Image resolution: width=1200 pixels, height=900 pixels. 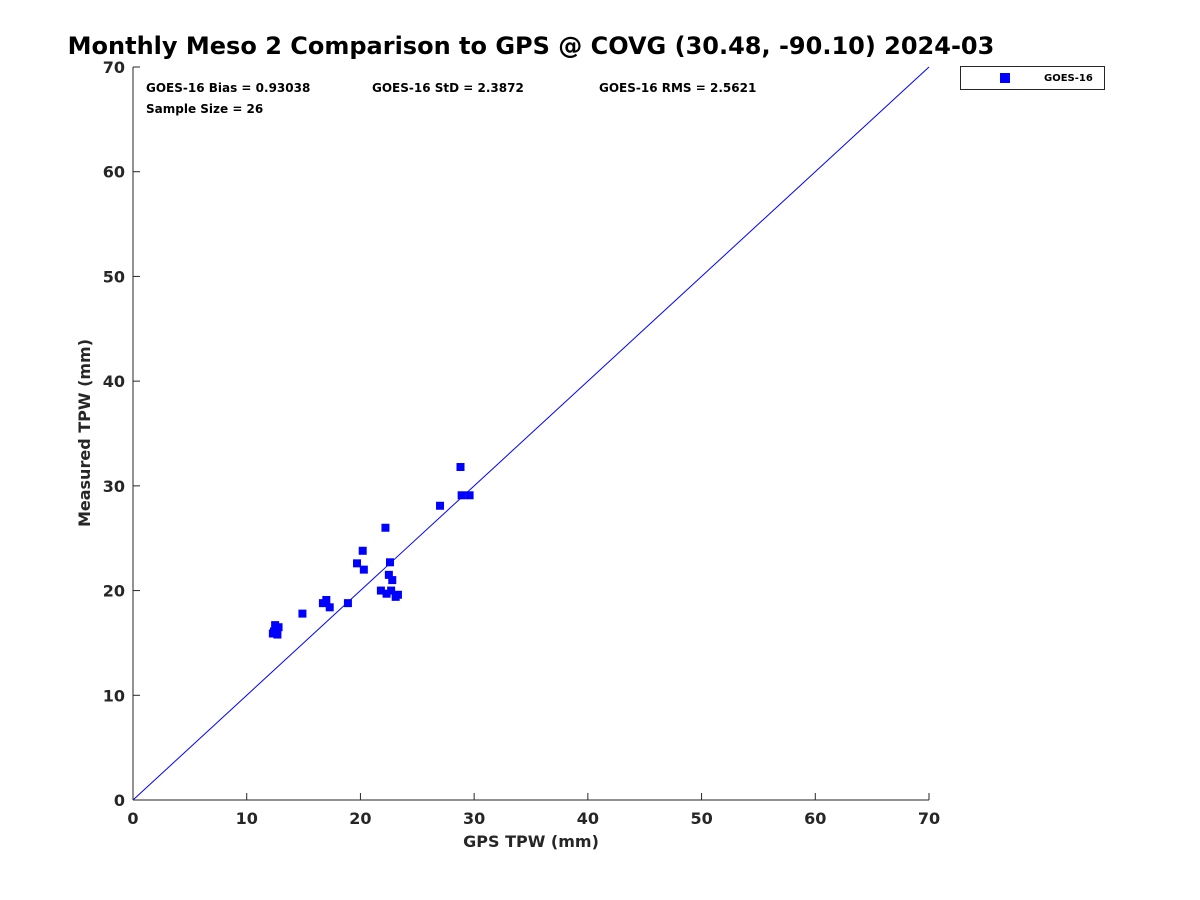 What do you see at coordinates (119, 800) in the screenshot?
I see `y-tick-label: 0` at bounding box center [119, 800].